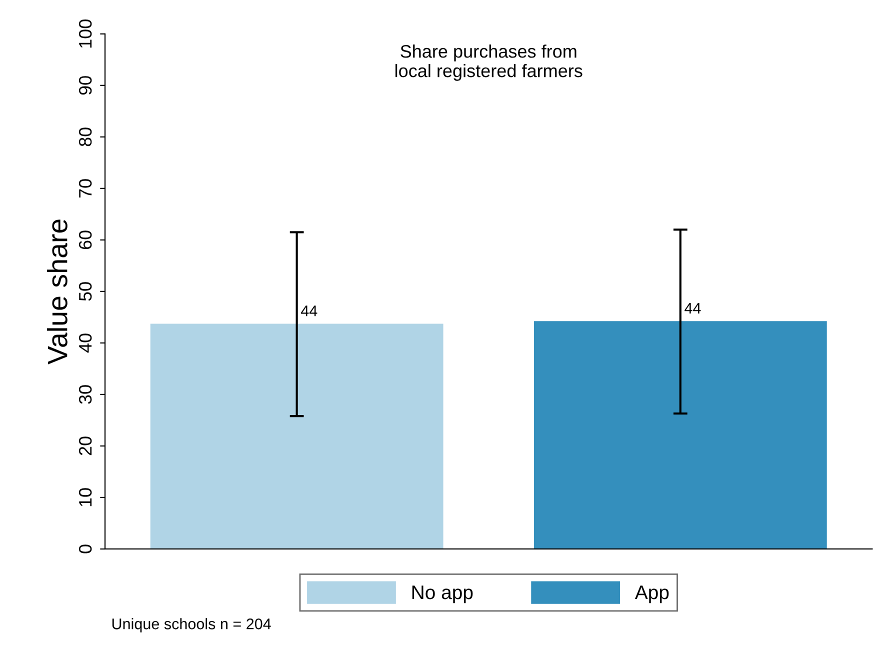 This screenshot has width=890, height=652. What do you see at coordinates (85, 85) in the screenshot?
I see `y-tick-label: 90` at bounding box center [85, 85].